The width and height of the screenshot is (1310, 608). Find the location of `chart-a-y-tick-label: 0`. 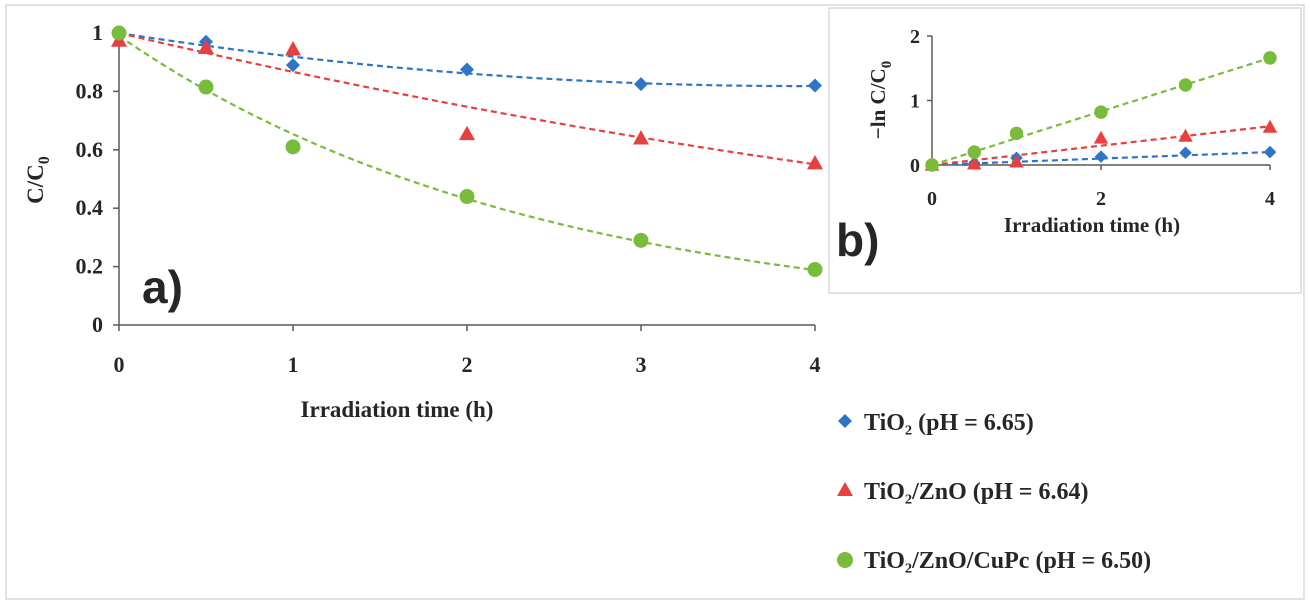

chart-a-y-tick-label: 0 is located at coordinates (97, 324).